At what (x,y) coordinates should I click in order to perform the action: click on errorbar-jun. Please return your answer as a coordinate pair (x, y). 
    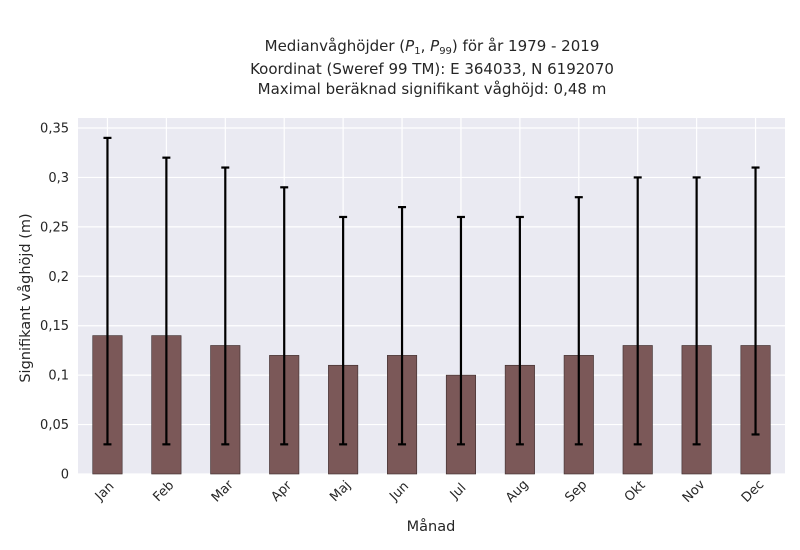
    Looking at the image, I should click on (402, 325).